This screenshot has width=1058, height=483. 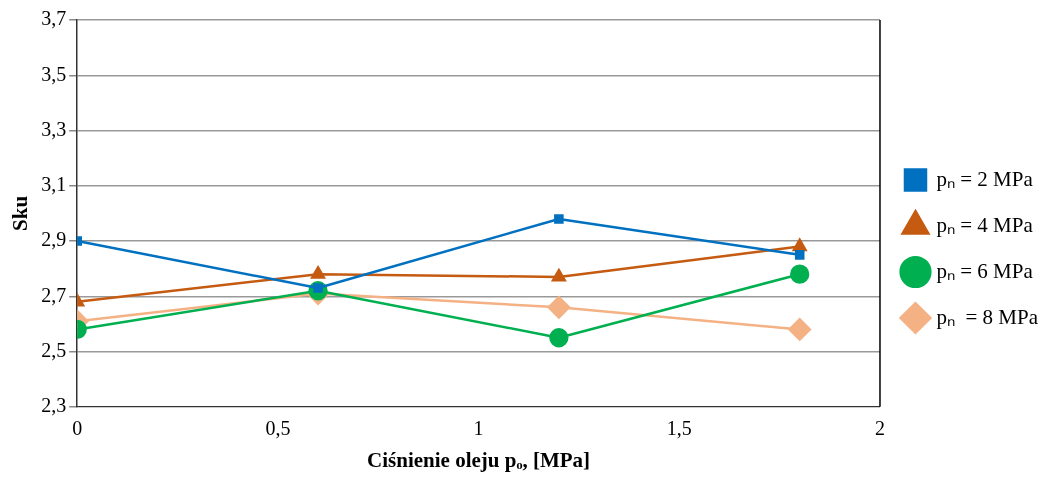 What do you see at coordinates (54, 128) in the screenshot?
I see `y-tick-label: 3,3` at bounding box center [54, 128].